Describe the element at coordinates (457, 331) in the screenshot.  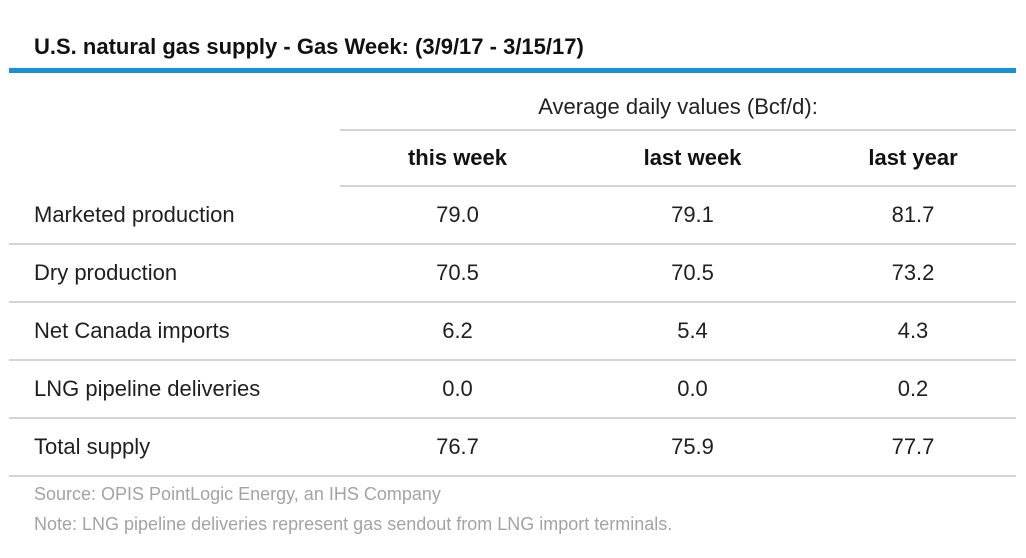
I see `cell-this-week: 6.2` at that location.